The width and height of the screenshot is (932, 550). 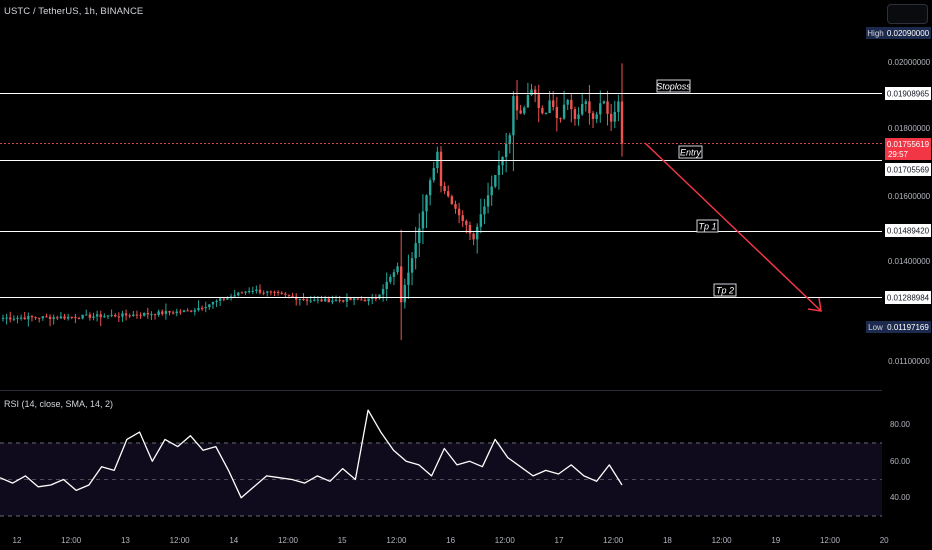 I want to click on entry-label: Entry, so click(x=691, y=153).